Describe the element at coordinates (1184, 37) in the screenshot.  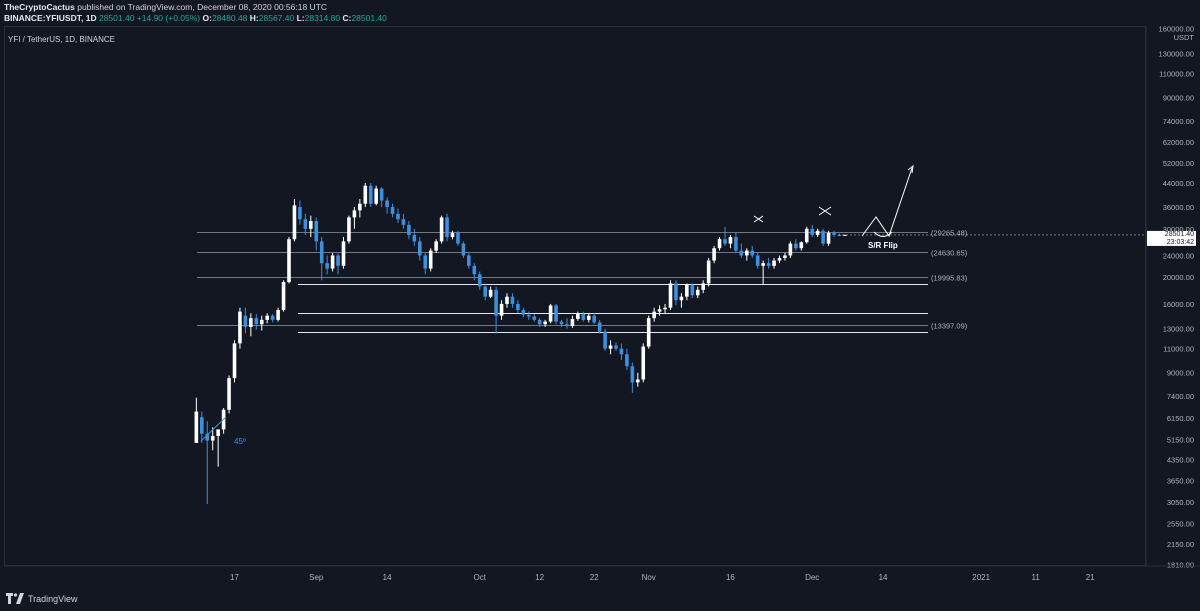
I see `currency-label: USDT` at that location.